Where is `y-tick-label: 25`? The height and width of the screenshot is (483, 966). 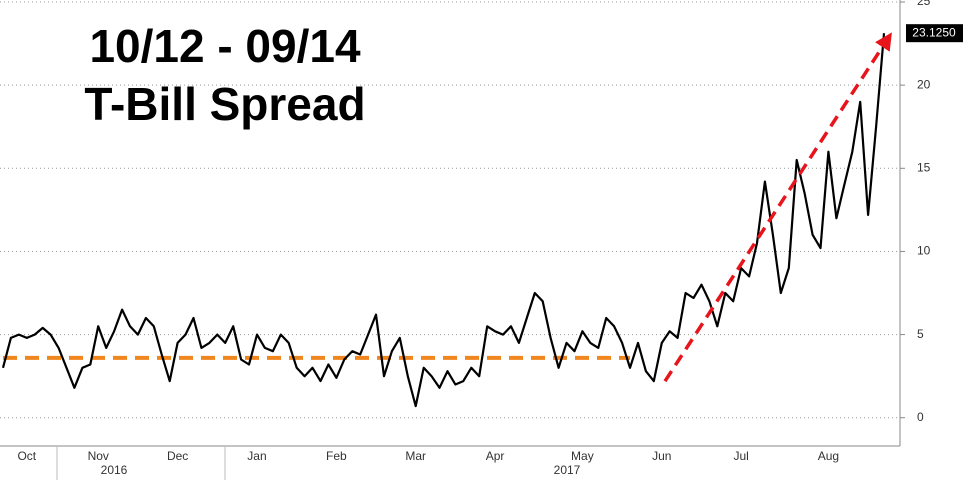
y-tick-label: 25 is located at coordinates (924, 4).